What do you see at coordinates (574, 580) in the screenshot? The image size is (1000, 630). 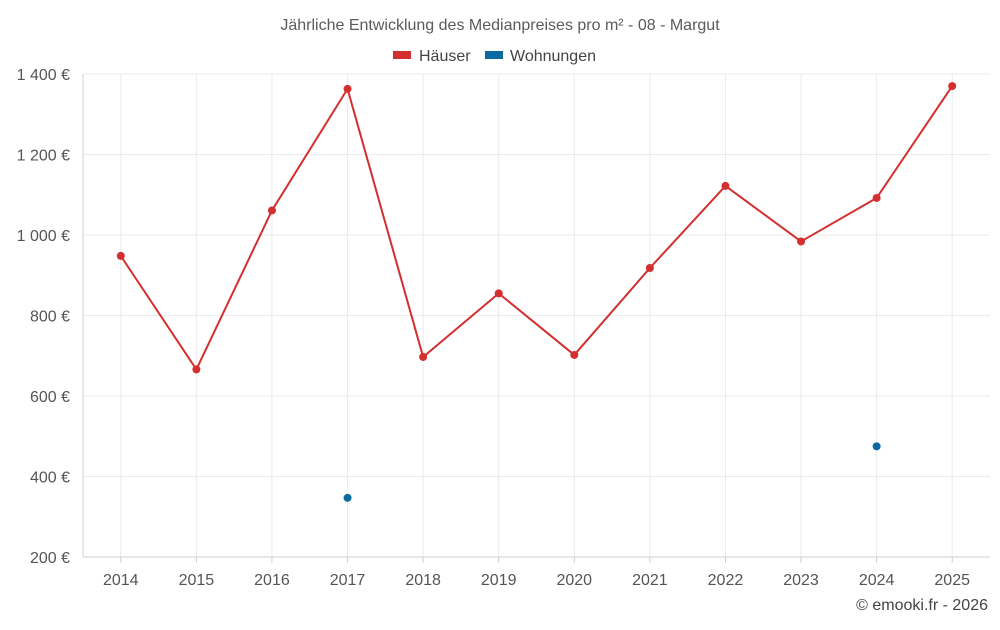 I see `x-tick-label: 2020` at bounding box center [574, 580].